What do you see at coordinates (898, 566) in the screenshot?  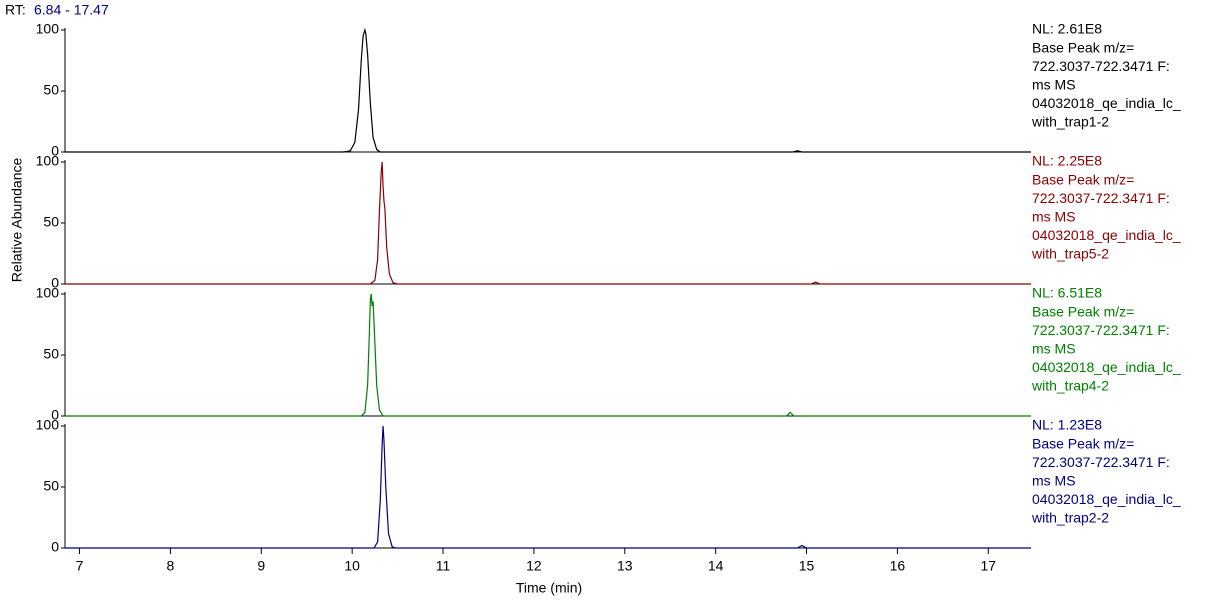 I see `x-tick-label: 16` at bounding box center [898, 566].